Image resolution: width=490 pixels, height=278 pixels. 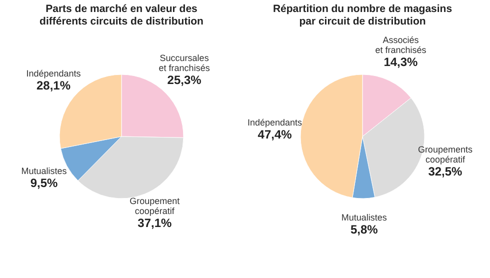 What do you see at coordinates (362, 22) in the screenshot?
I see `text: par circuit de distribution` at bounding box center [362, 22].